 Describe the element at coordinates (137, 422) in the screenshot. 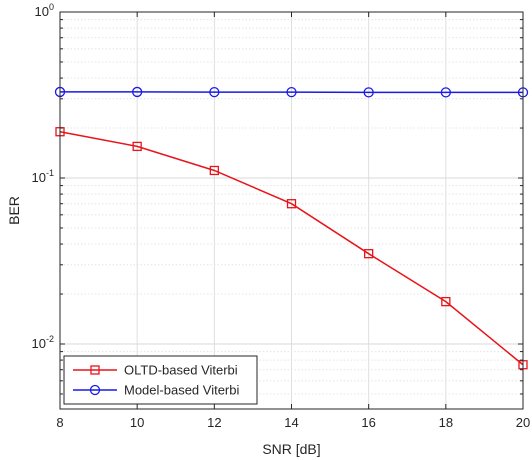

I see `x-tick-label: 10` at that location.